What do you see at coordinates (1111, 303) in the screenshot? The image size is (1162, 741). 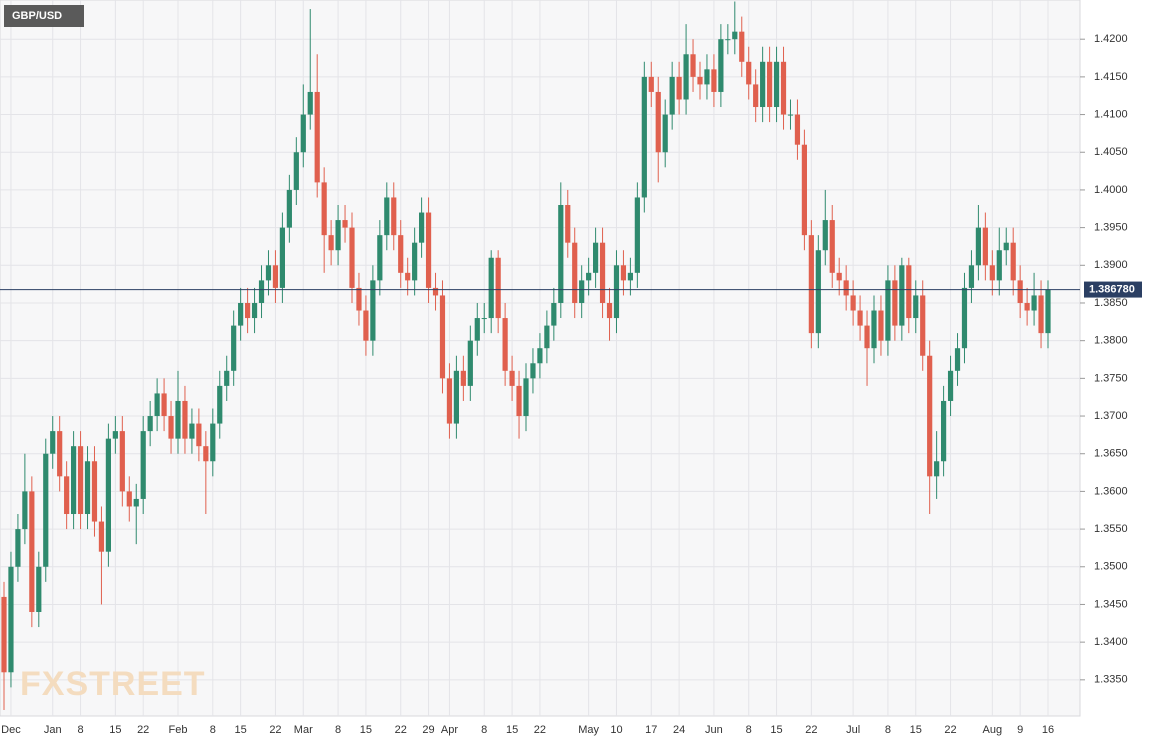 I see `y-tick-label: 1.3850` at bounding box center [1111, 303].